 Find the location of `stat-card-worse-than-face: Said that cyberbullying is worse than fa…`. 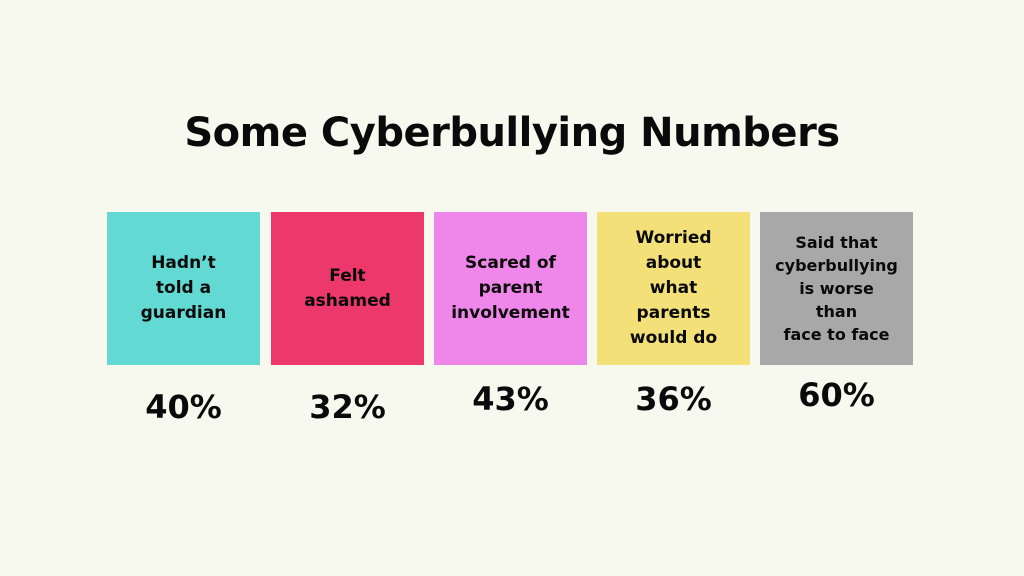

stat-card-worse-than-face: Said that cyberbullying is worse than fa… is located at coordinates (836, 288).